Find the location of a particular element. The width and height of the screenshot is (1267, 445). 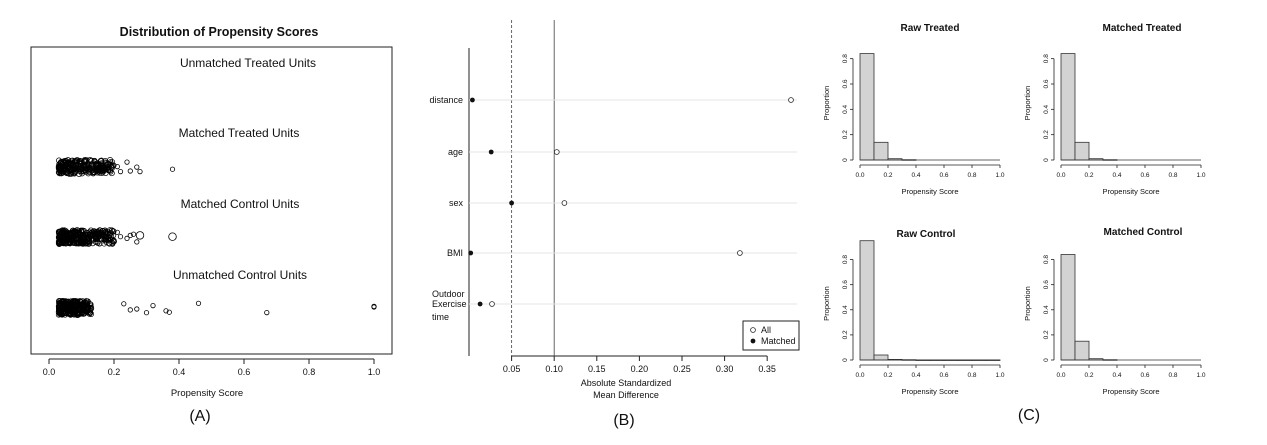

panel-b-category-label: Exercise is located at coordinates (449, 304).